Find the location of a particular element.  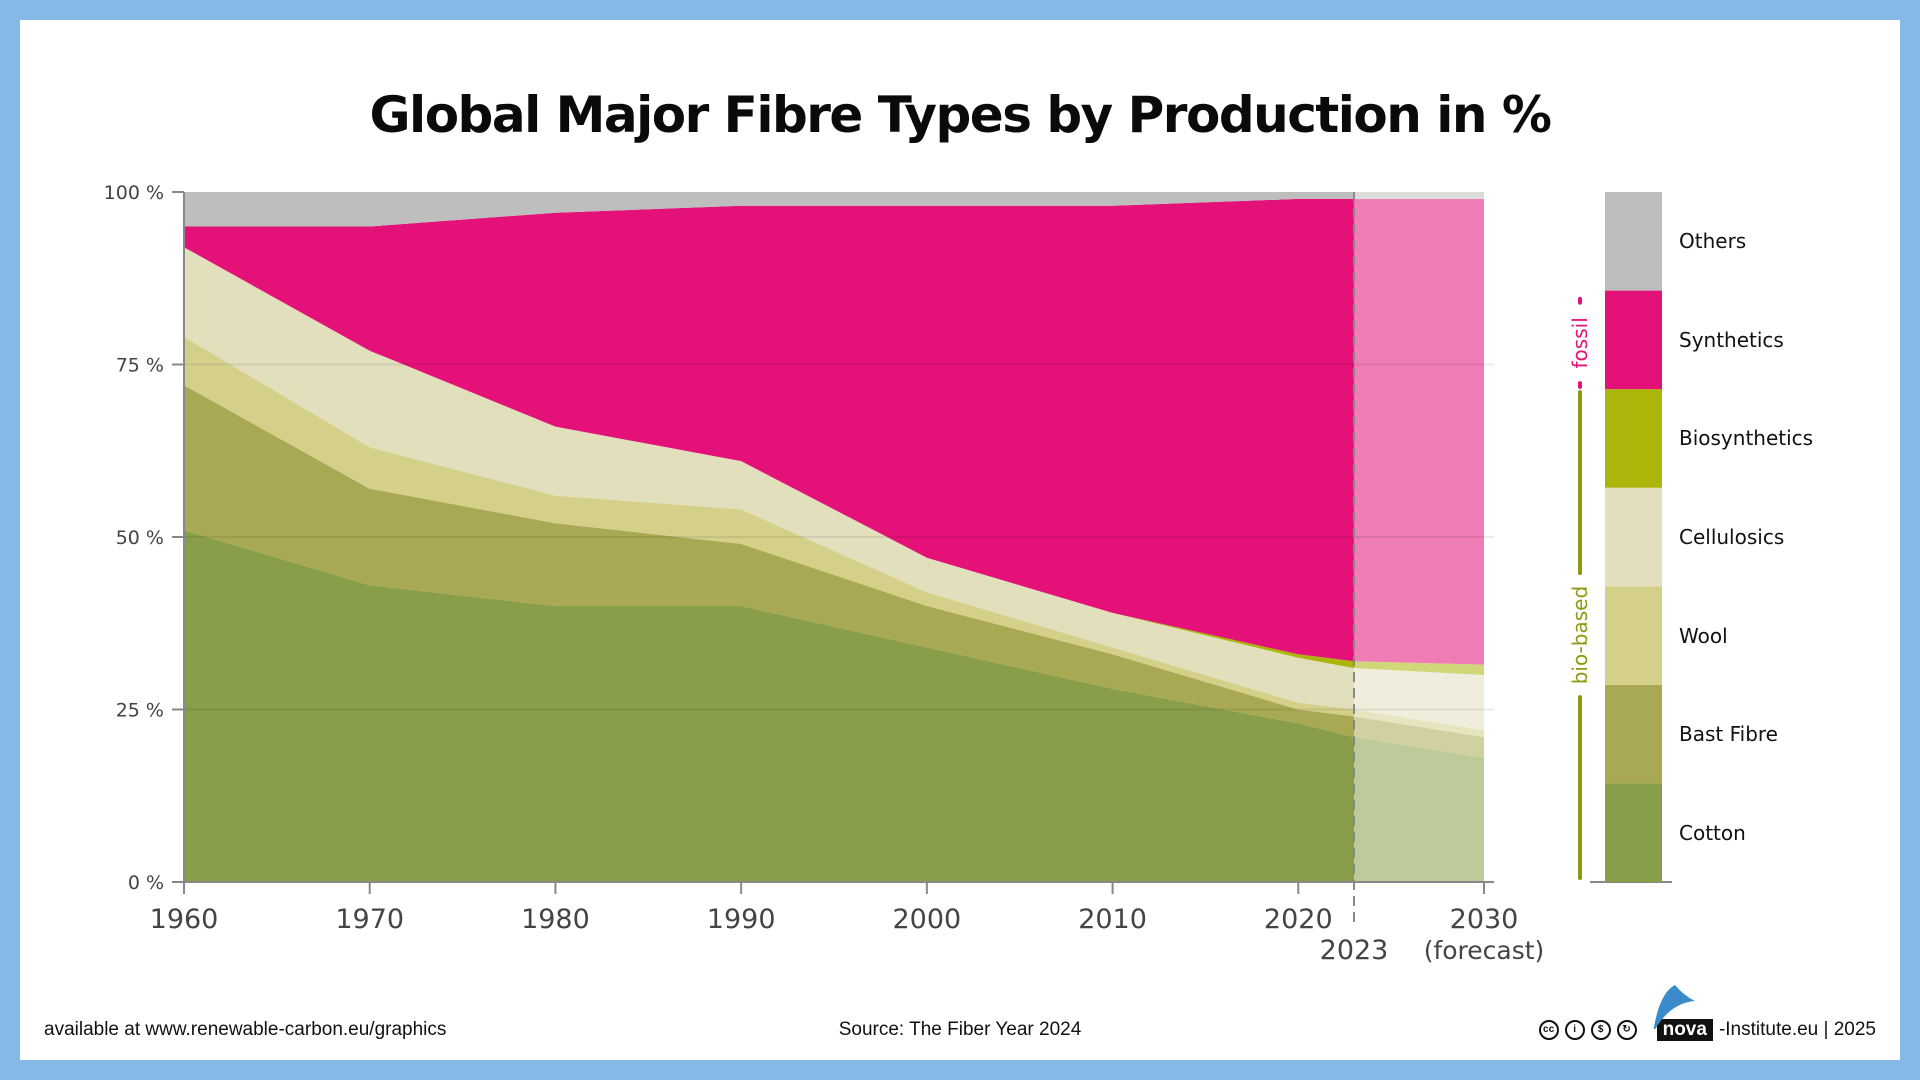

by-icon: i is located at coordinates (1574, 1030).